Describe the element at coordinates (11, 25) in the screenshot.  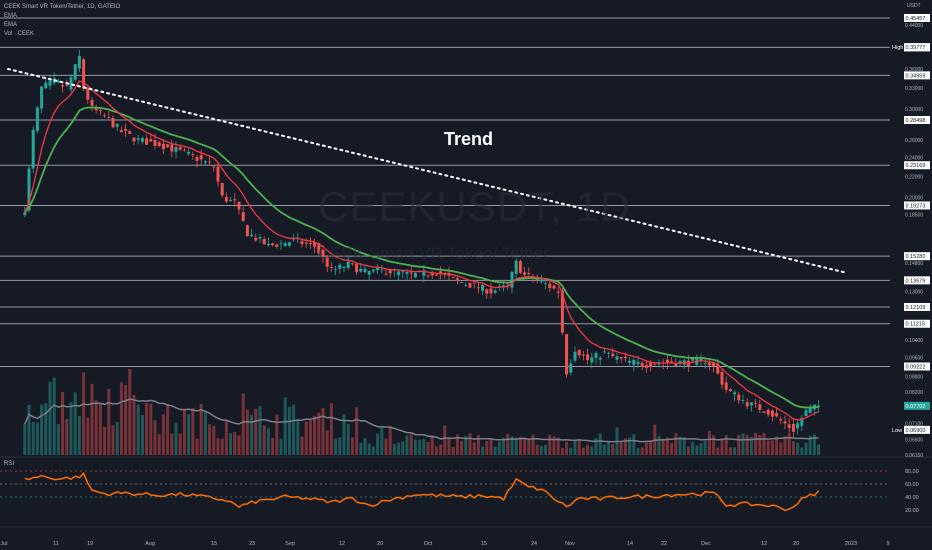
I see `ema-slow-legend: EMA` at that location.